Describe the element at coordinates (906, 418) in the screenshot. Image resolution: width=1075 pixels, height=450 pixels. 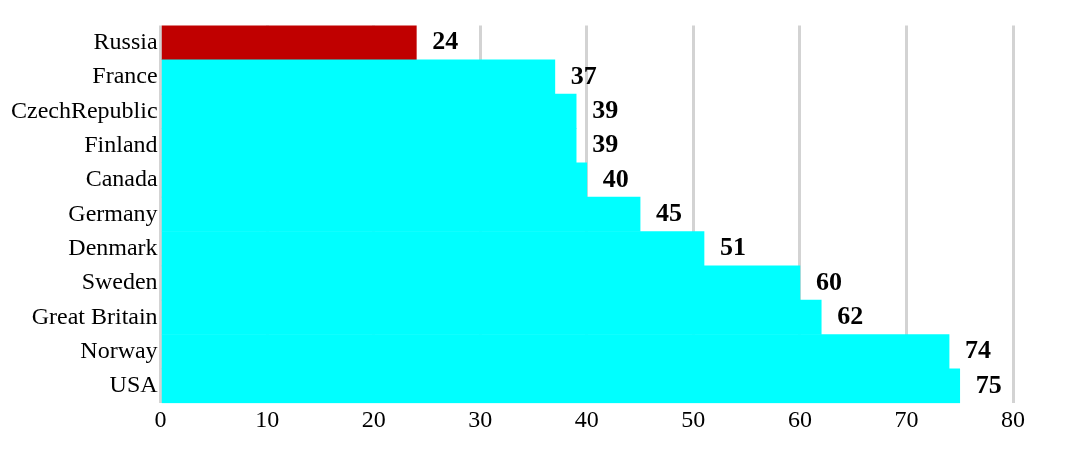
I see `x-tick-label: 70` at that location.